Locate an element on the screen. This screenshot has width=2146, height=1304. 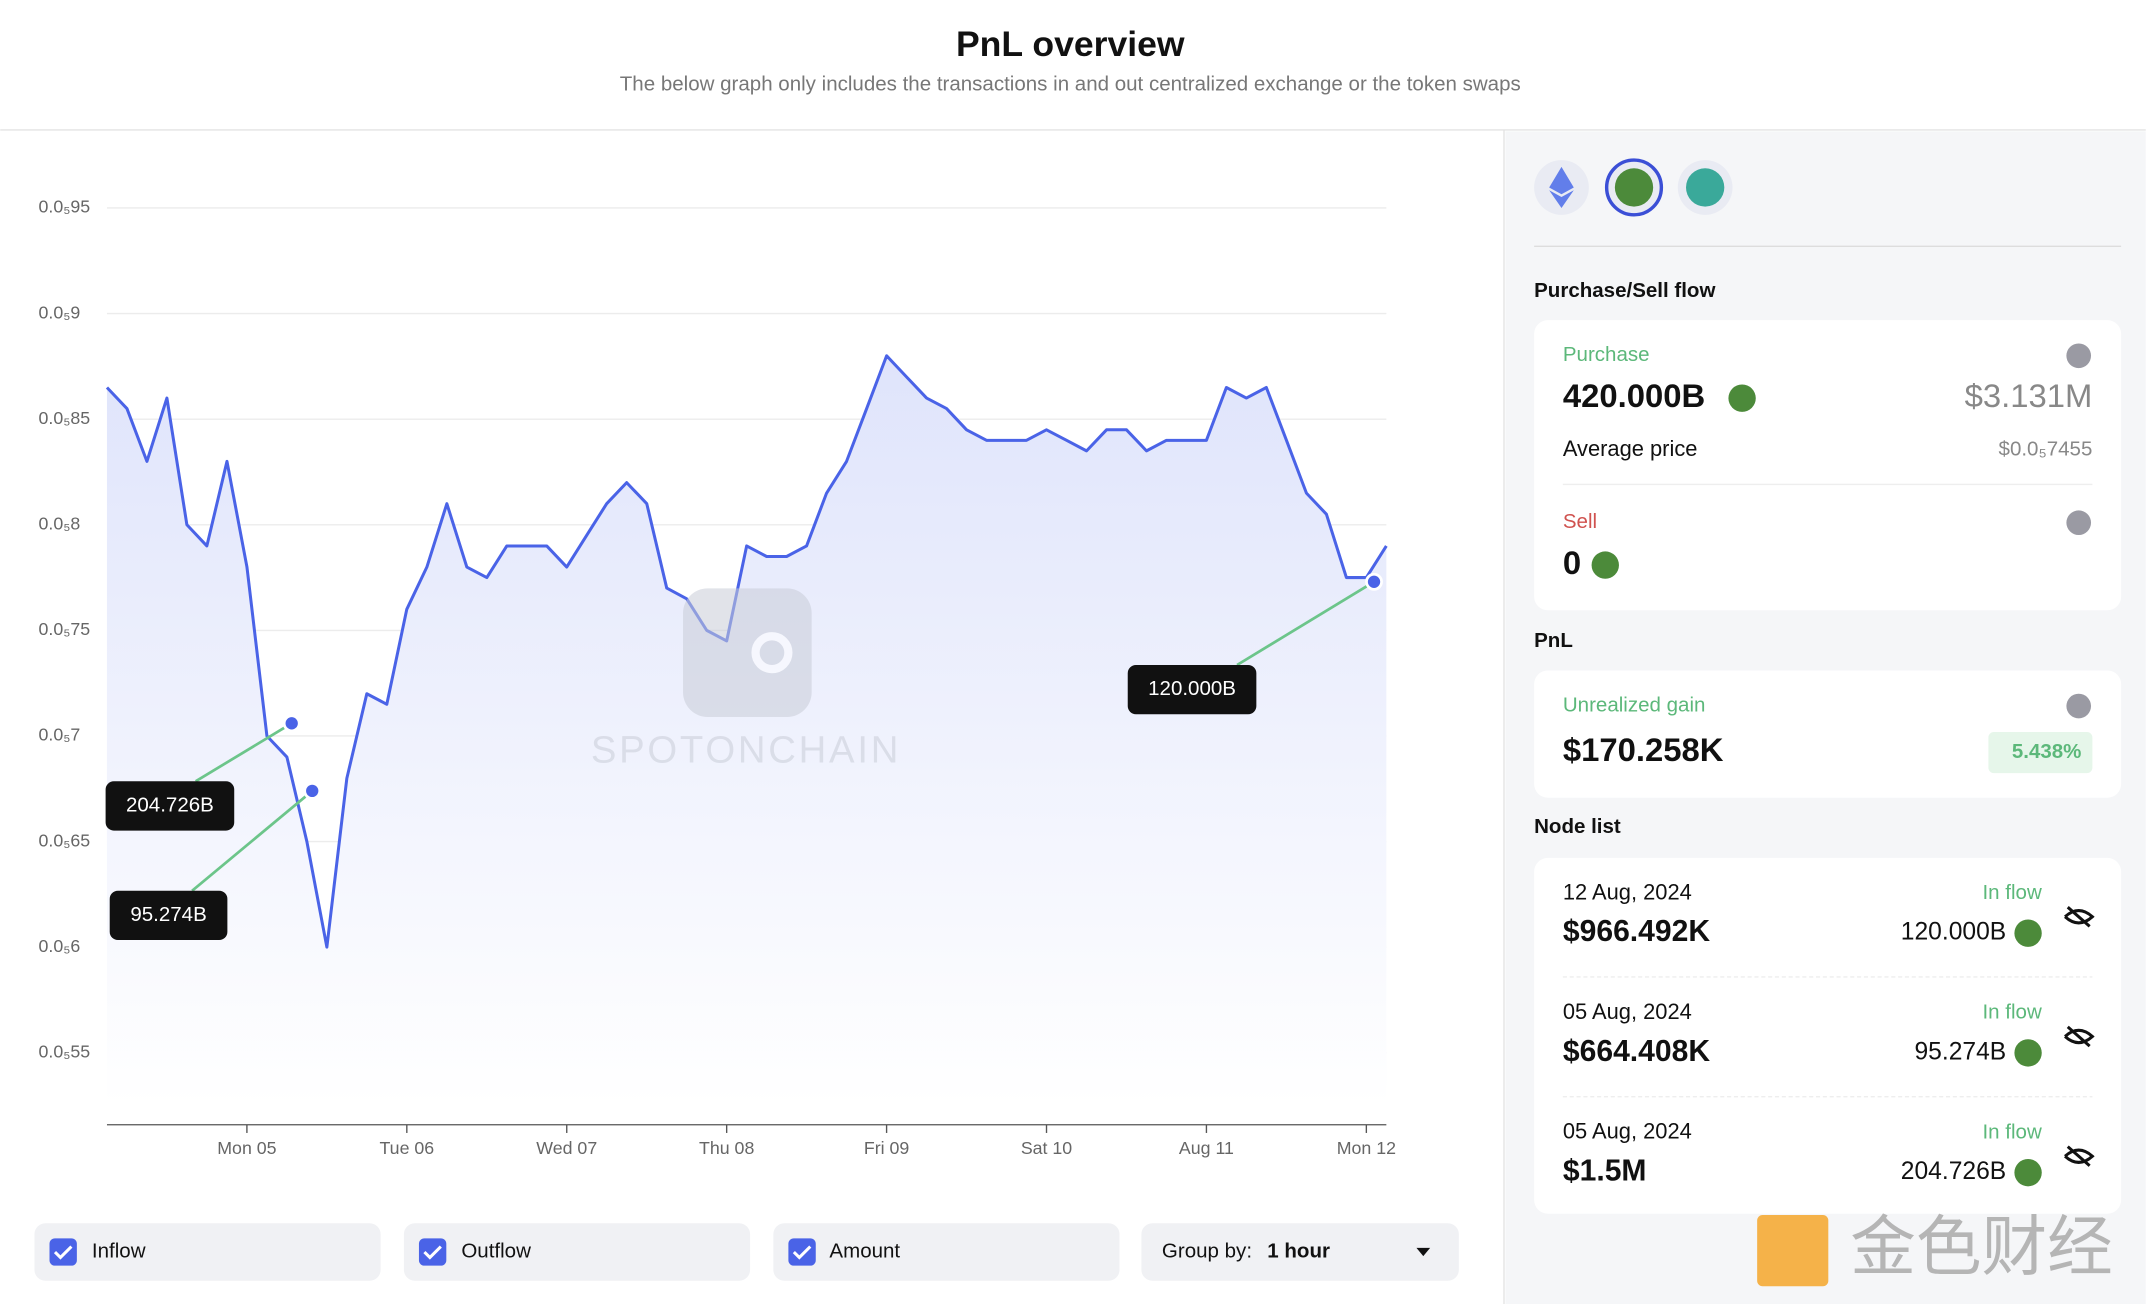
x-tick-label: Fri 09 is located at coordinates (887, 1148).